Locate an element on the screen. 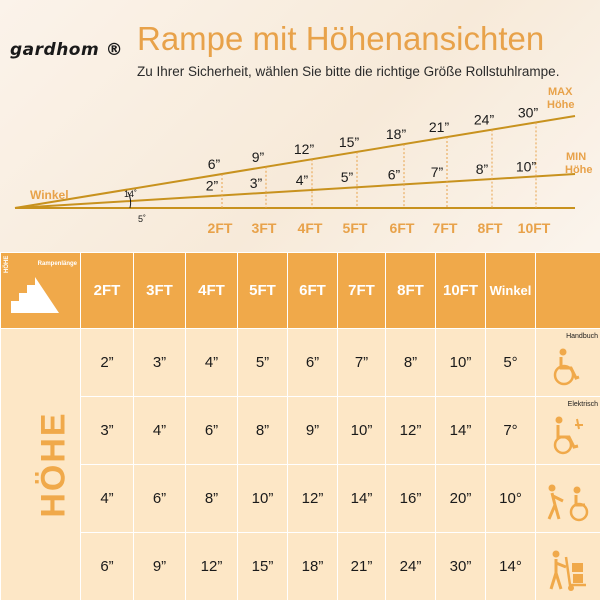 The height and width of the screenshot is (600, 600). ramp-min-line is located at coordinates (295, 191).